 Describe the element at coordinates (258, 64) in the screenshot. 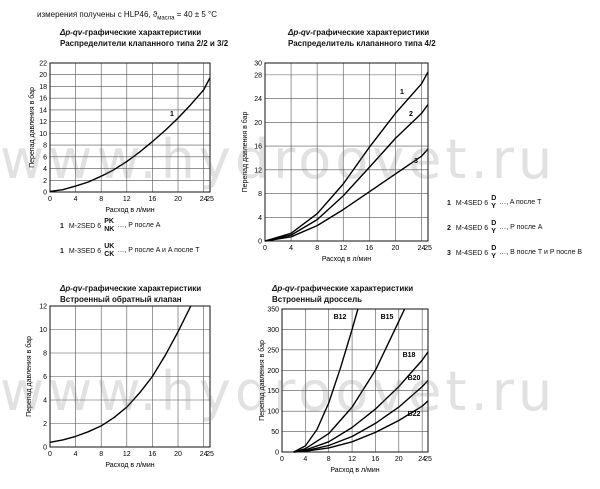

I see `y-tick-label: 30` at that location.